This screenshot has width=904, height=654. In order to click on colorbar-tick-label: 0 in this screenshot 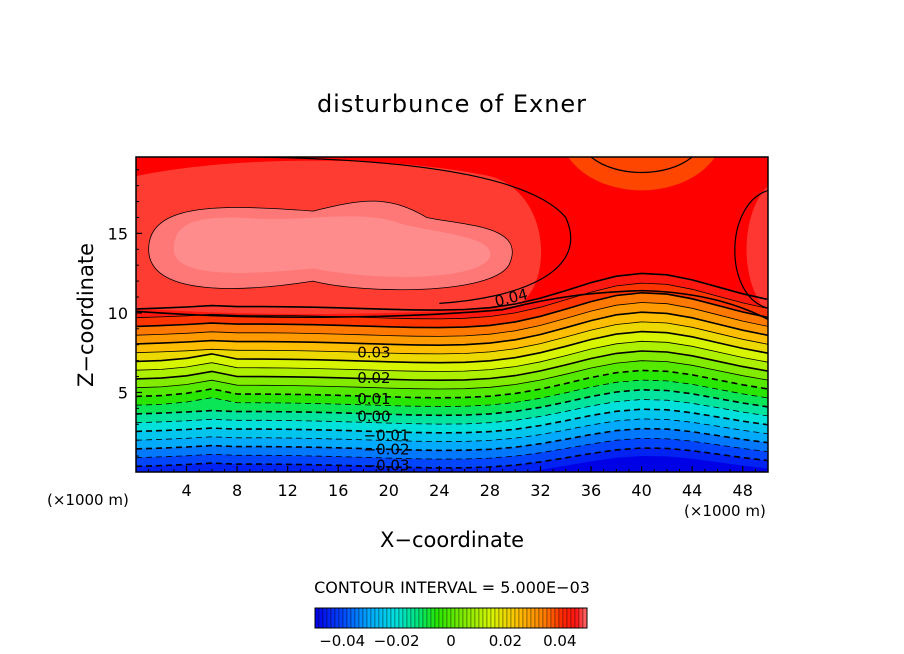, I will do `click(451, 641)`.